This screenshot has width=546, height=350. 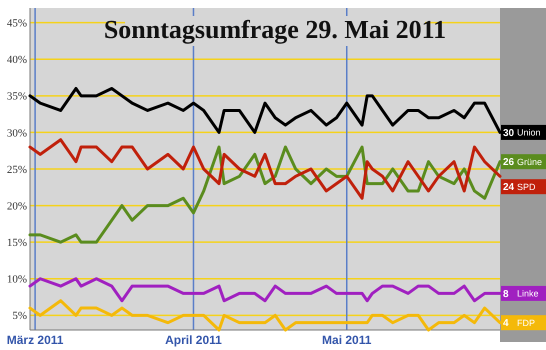 I want to click on data-label: 24, so click(x=509, y=188).